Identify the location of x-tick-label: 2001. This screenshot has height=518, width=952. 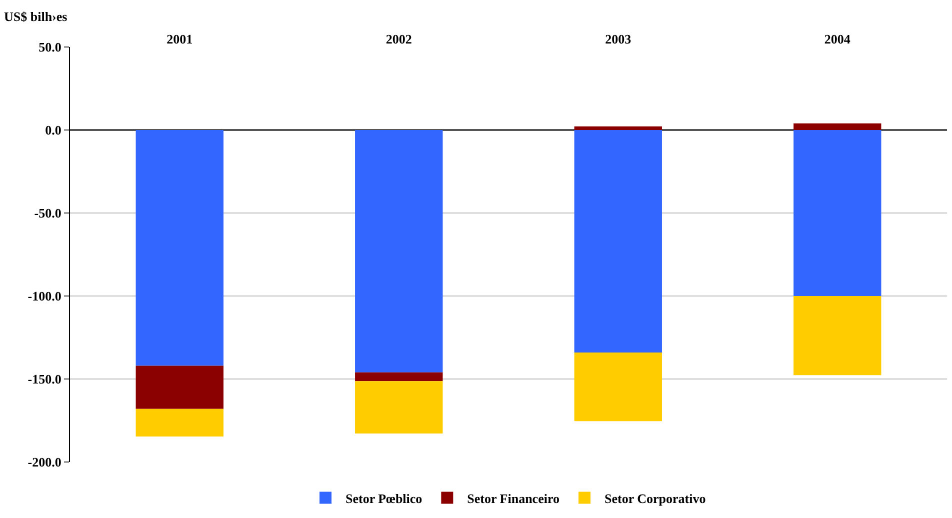
(179, 38).